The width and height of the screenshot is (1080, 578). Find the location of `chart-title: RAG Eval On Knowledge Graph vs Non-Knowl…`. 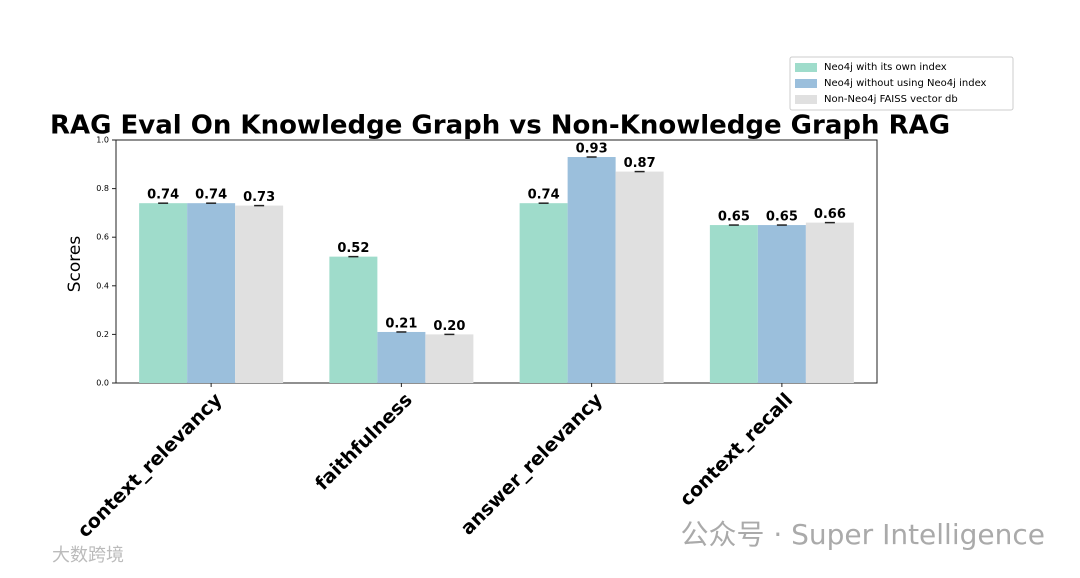

chart-title: RAG Eval On Knowledge Graph vs Non-Knowl… is located at coordinates (500, 126).